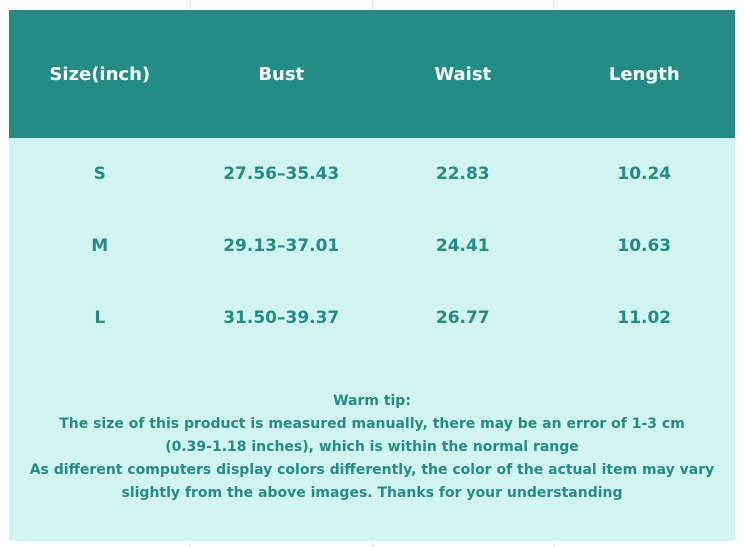 This screenshot has width=744, height=547. What do you see at coordinates (462, 318) in the screenshot?
I see `cell-waist: 26.77` at bounding box center [462, 318].